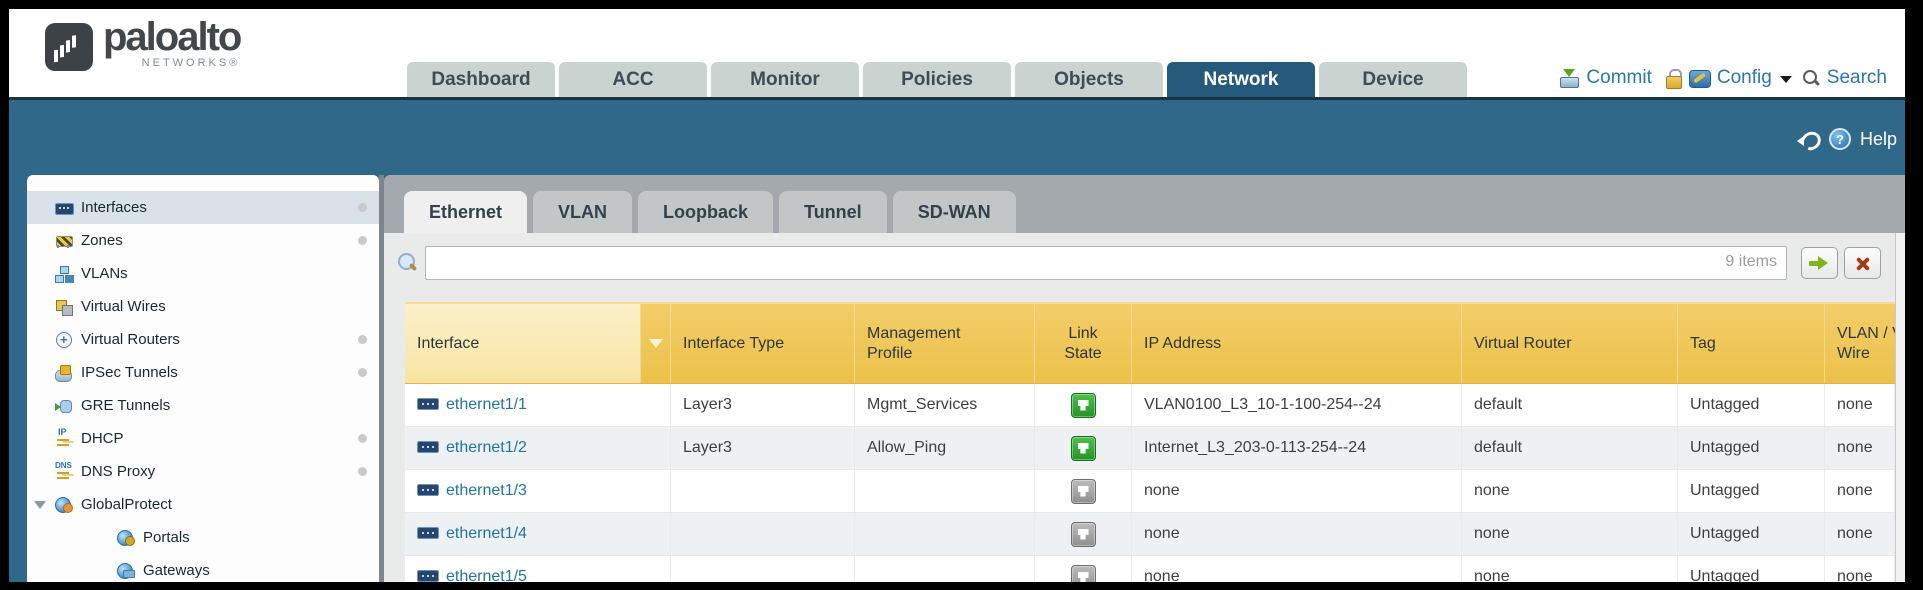 The height and width of the screenshot is (590, 1923). What do you see at coordinates (1083, 343) in the screenshot?
I see `column-header-link: Link State` at bounding box center [1083, 343].